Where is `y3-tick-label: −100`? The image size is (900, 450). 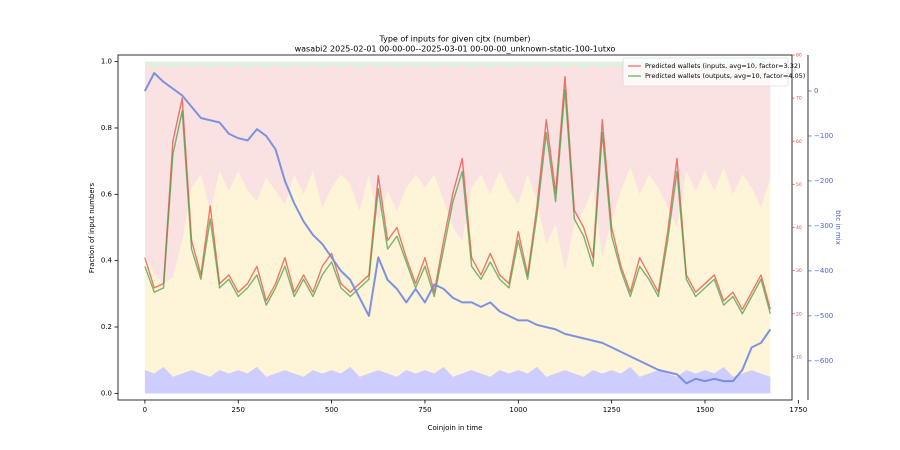
y3-tick-label: −100 is located at coordinates (823, 136).